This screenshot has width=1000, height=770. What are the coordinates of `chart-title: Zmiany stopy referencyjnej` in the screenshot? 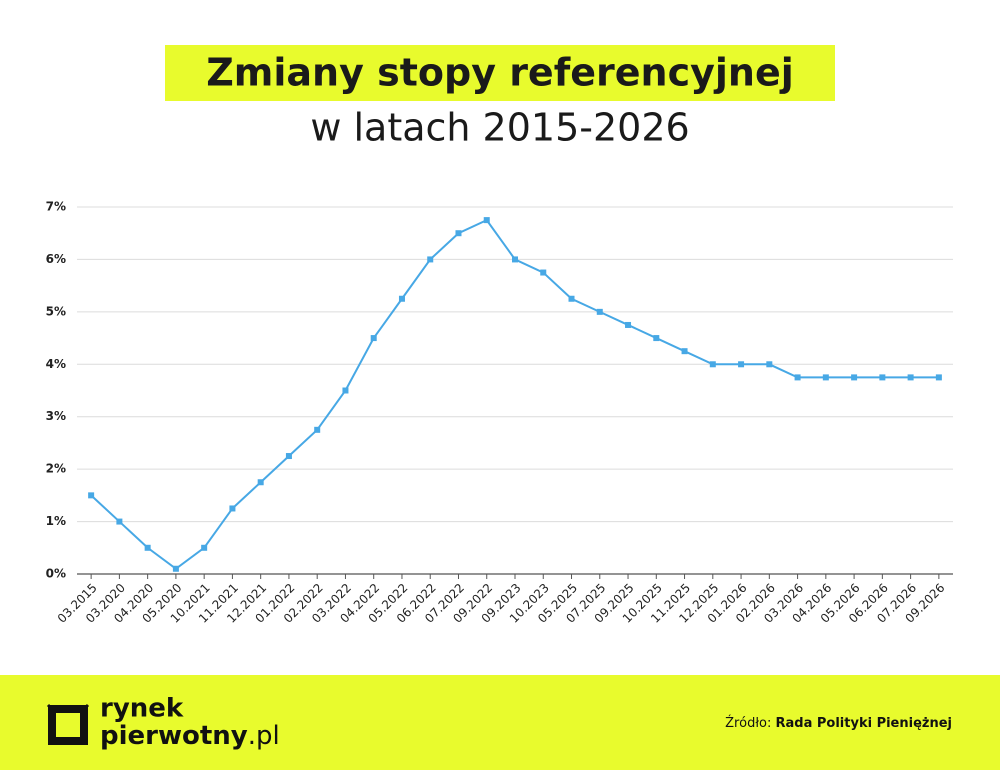 It's located at (500, 73).